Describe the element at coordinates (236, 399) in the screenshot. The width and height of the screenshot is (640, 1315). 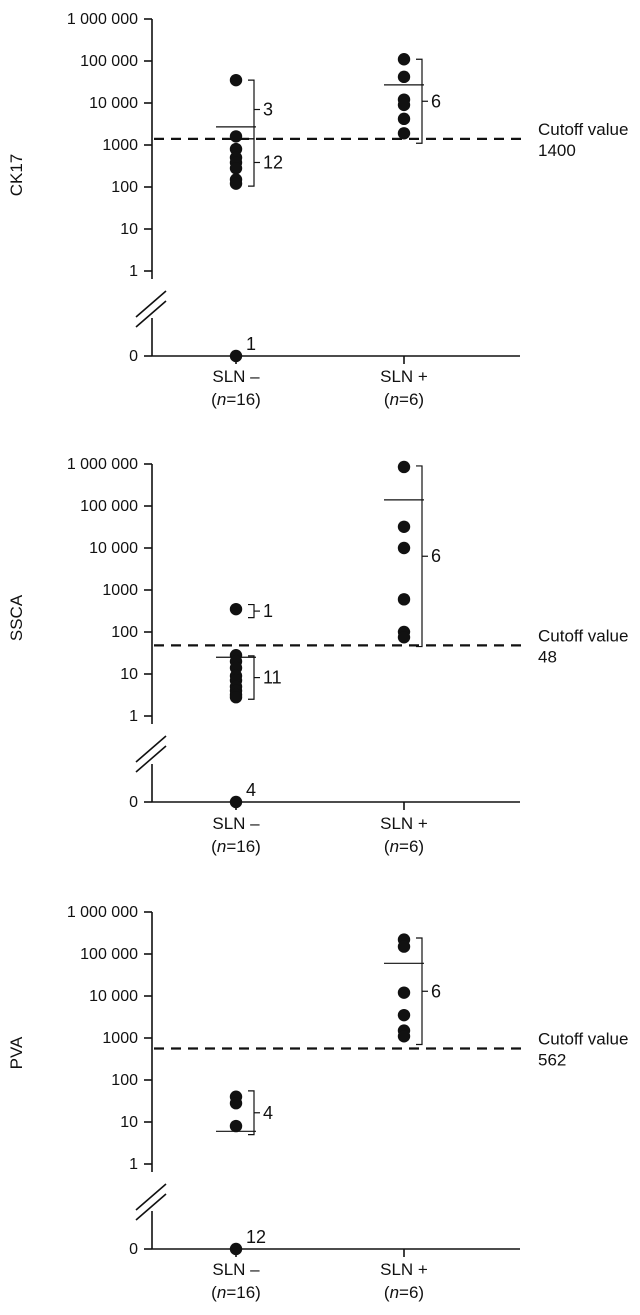
I see `x-tick-n-label: (n=16)` at that location.